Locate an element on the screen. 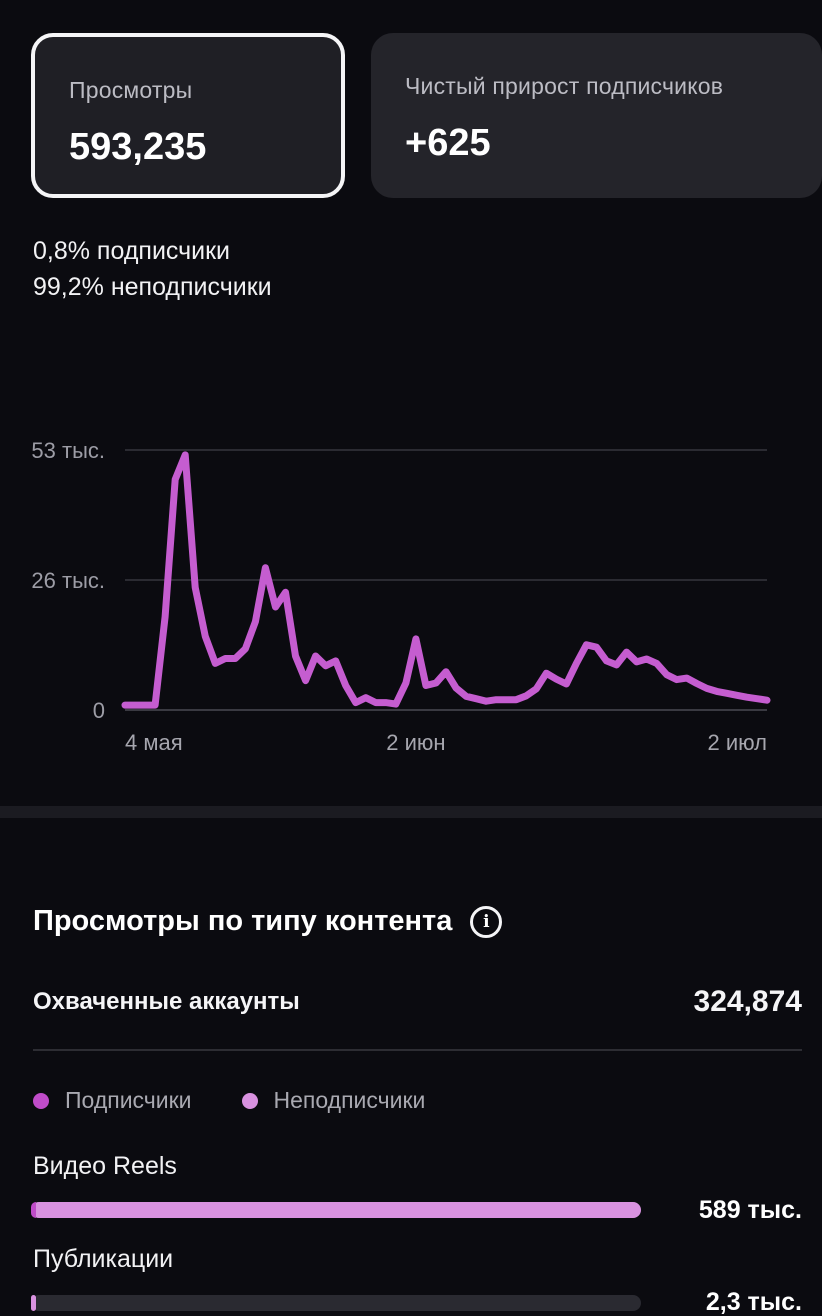  non-followers-share: 99,2% неподписчики is located at coordinates (152, 287).